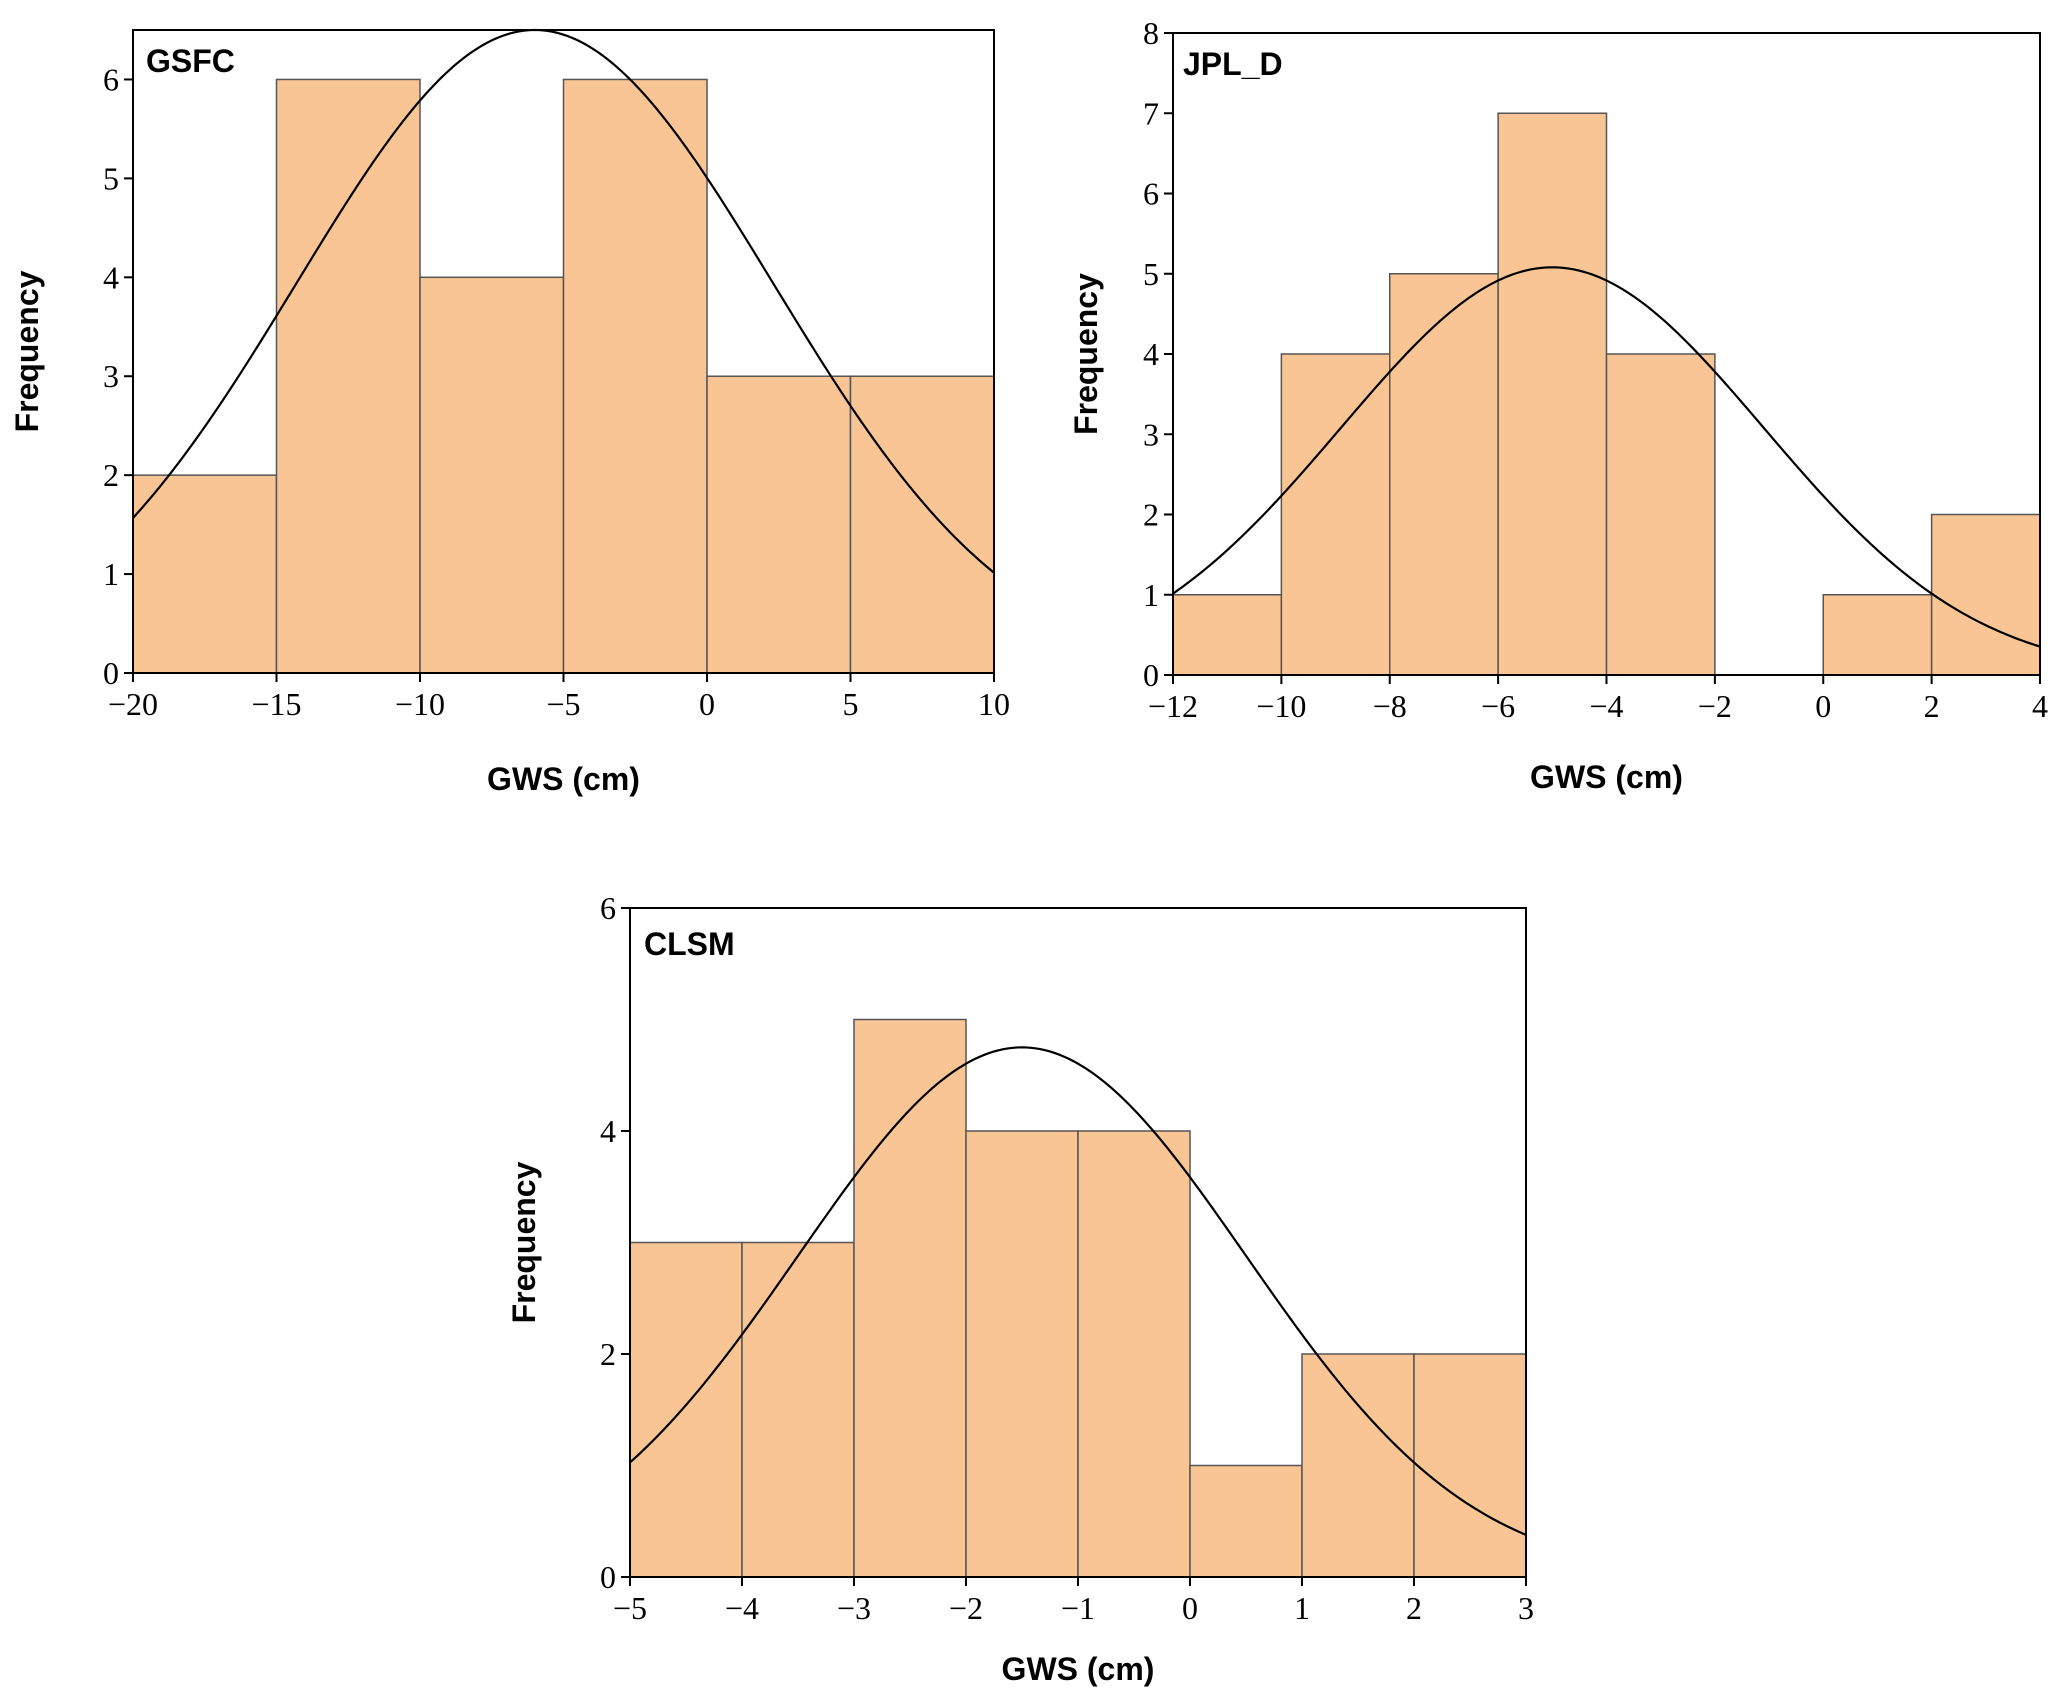  Describe the element at coordinates (1151, 675) in the screenshot. I see `jpl-d-y-tick-label: 0` at that location.